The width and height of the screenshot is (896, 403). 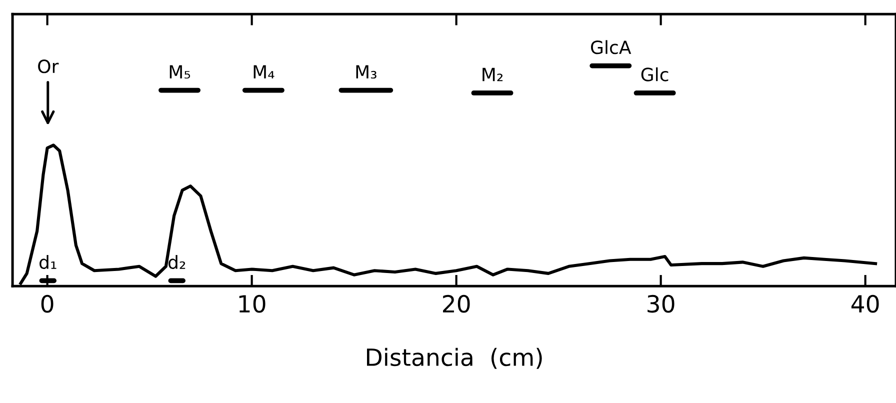 I want to click on text: M₃, so click(x=366, y=72).